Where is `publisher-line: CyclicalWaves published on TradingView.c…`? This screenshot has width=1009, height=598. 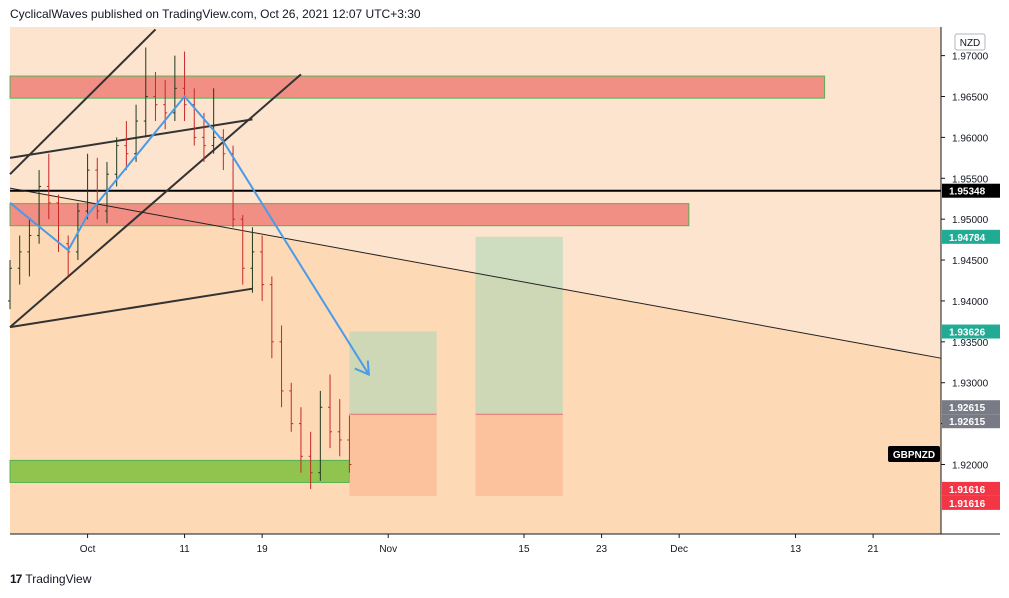 publisher-line: CyclicalWaves published on TradingView.c… is located at coordinates (215, 14).